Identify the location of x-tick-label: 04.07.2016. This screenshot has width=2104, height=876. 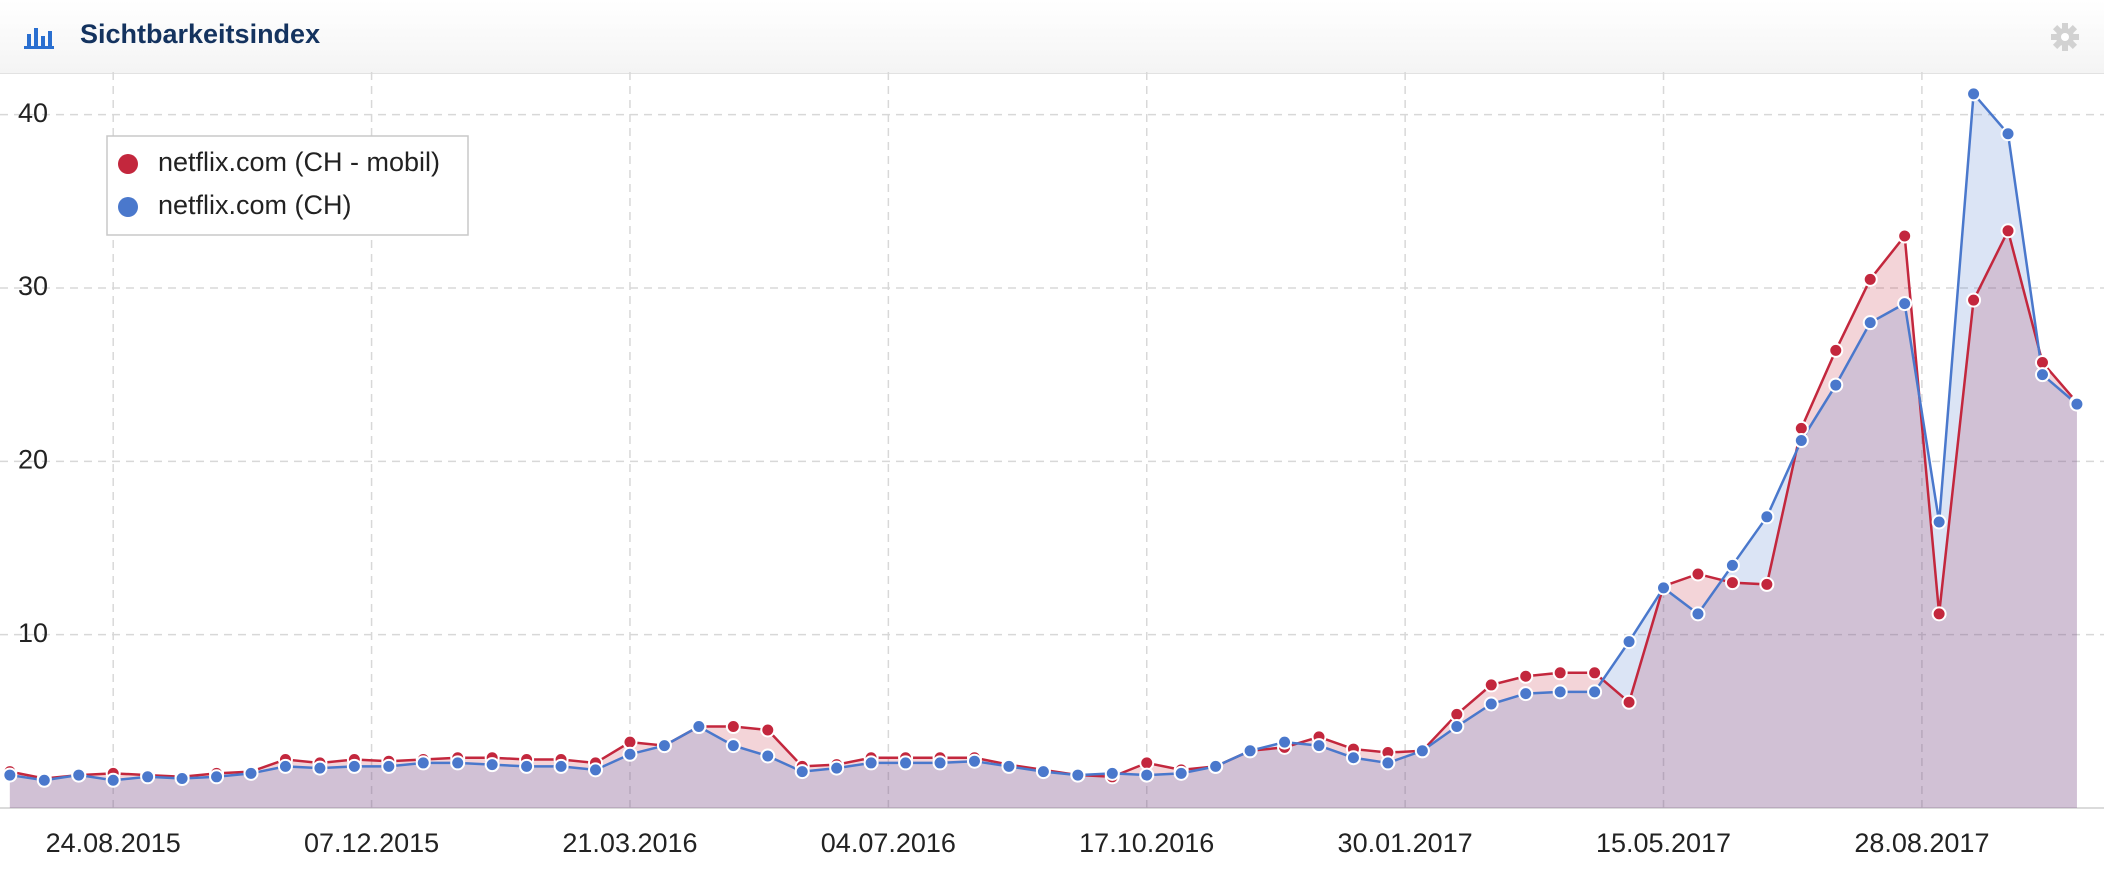
(888, 843).